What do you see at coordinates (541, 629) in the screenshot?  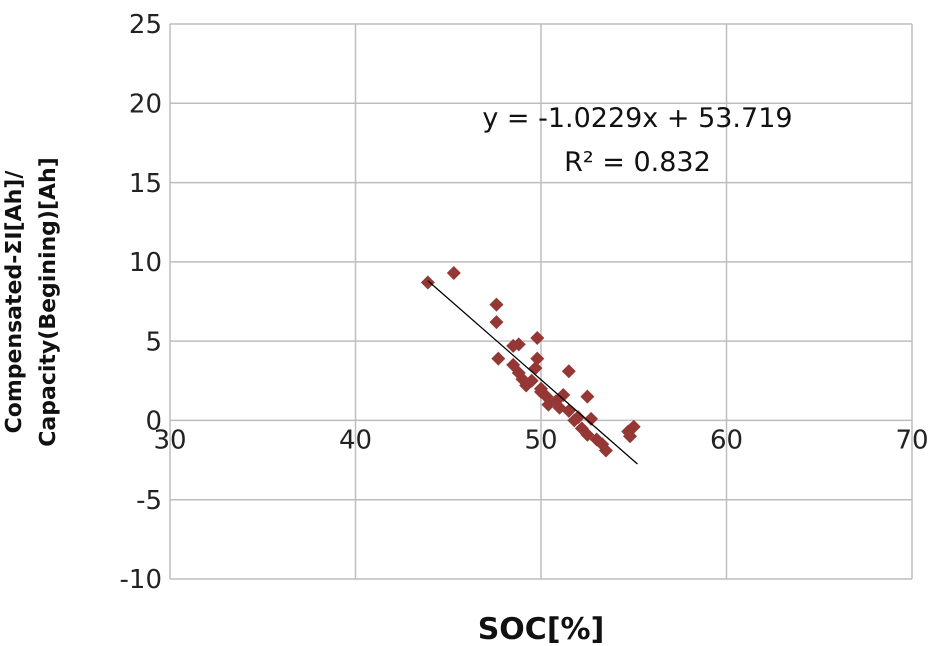 I see `x-axis-title: SOC[%]` at bounding box center [541, 629].